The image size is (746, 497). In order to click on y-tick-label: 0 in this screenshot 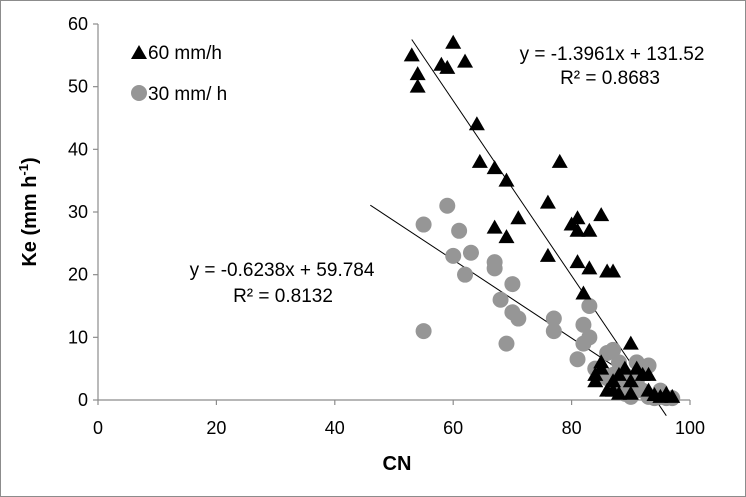, I will do `click(83, 400)`.